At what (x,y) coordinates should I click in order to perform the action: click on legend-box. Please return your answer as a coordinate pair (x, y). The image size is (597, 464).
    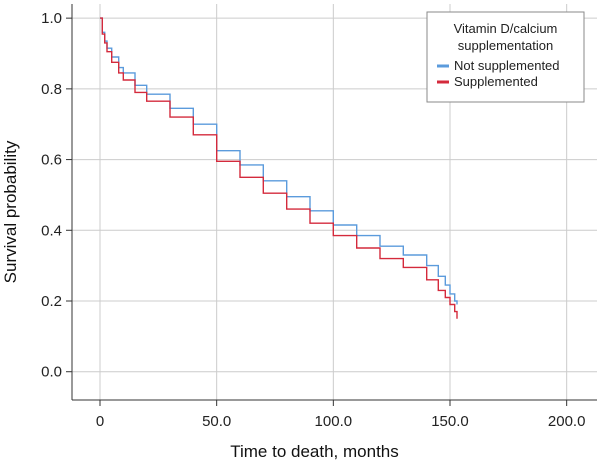
    Looking at the image, I should click on (505, 57).